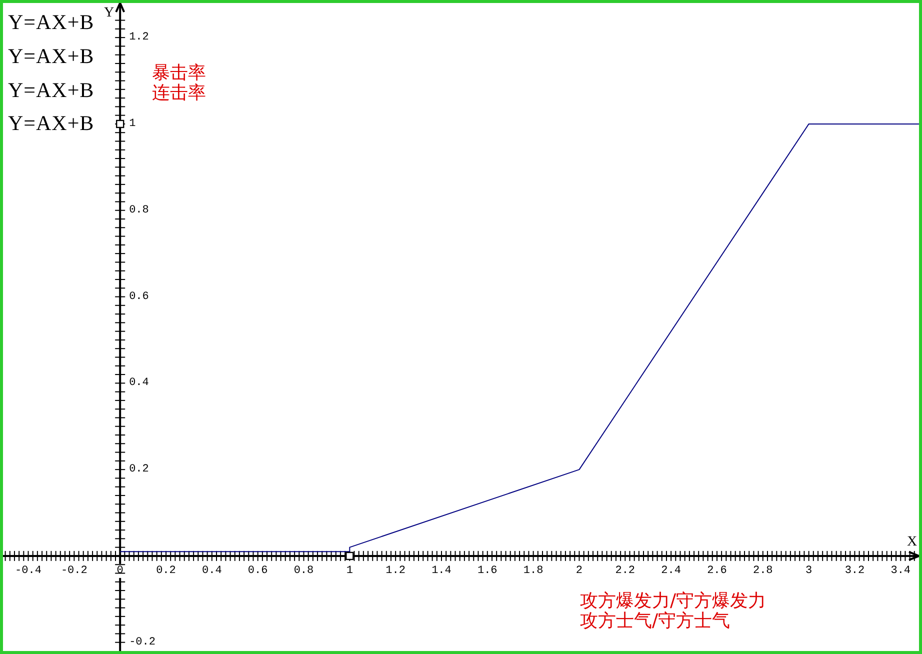 This screenshot has width=922, height=654. Describe the element at coordinates (139, 210) in the screenshot. I see `y-tick-label: 0.8` at that location.